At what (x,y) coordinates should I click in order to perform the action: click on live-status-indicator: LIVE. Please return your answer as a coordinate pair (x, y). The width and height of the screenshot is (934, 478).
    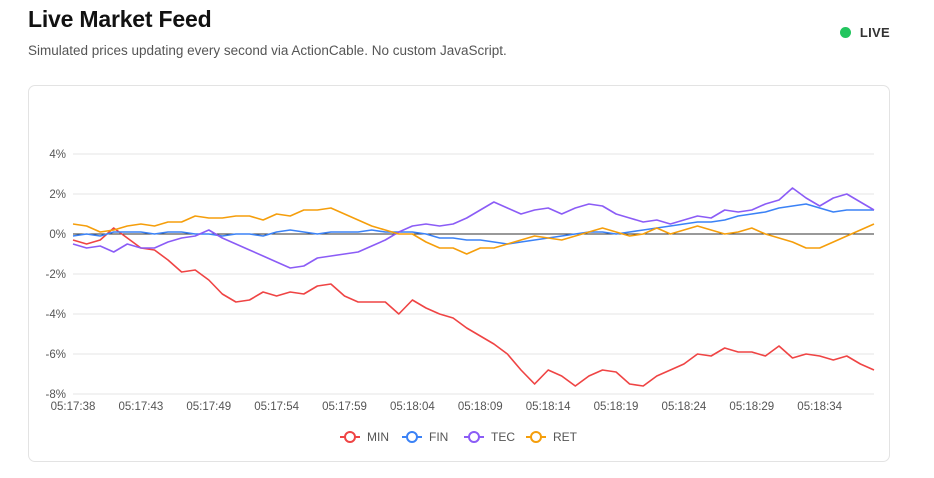
    Looking at the image, I should click on (864, 32).